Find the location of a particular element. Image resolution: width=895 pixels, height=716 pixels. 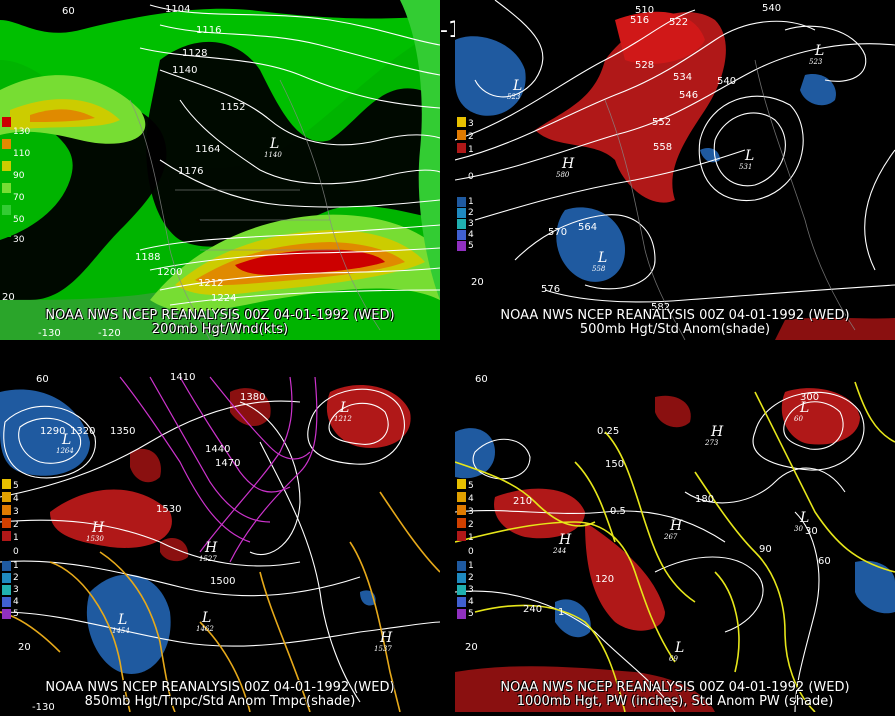

pressure-center-value: 1140 is located at coordinates (273, 155).